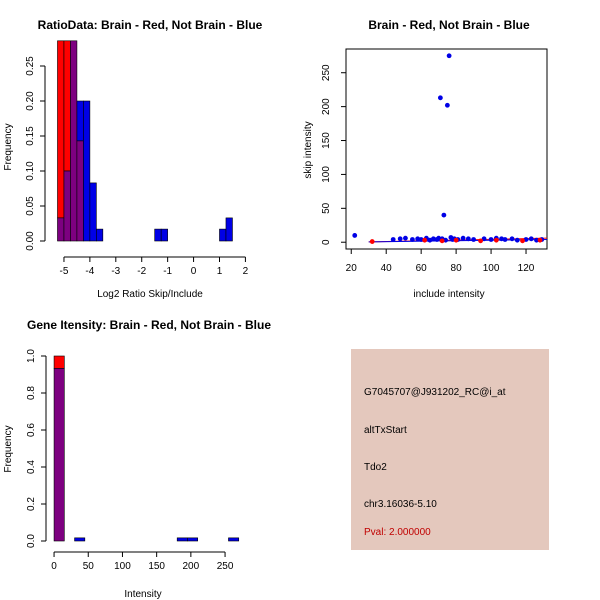 The width and height of the screenshot is (600, 600). What do you see at coordinates (526, 268) in the screenshot?
I see `x-tick-label: 120` at bounding box center [526, 268].